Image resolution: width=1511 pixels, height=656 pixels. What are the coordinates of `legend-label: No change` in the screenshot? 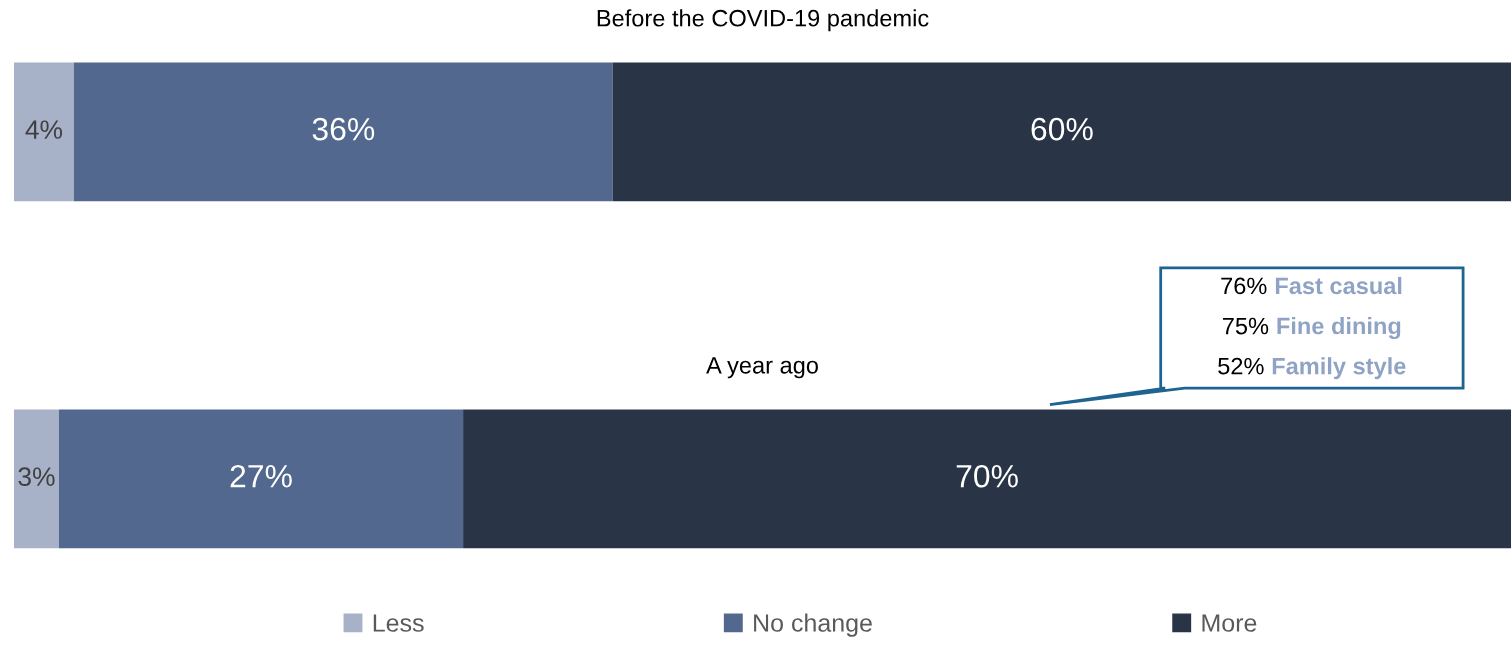 It's located at (813, 625).